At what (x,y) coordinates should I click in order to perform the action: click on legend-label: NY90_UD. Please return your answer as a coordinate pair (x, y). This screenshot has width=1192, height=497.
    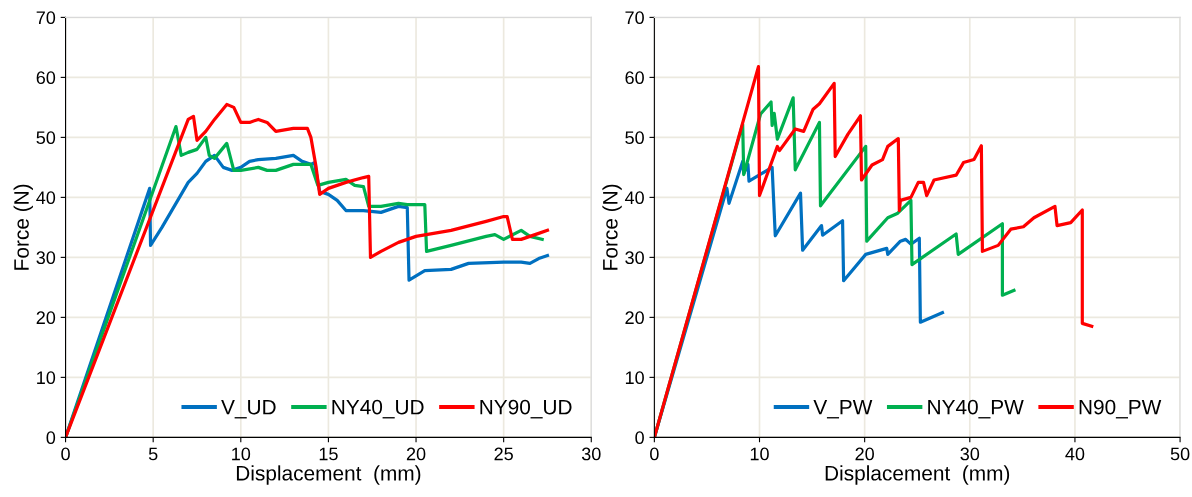
    Looking at the image, I should click on (526, 409).